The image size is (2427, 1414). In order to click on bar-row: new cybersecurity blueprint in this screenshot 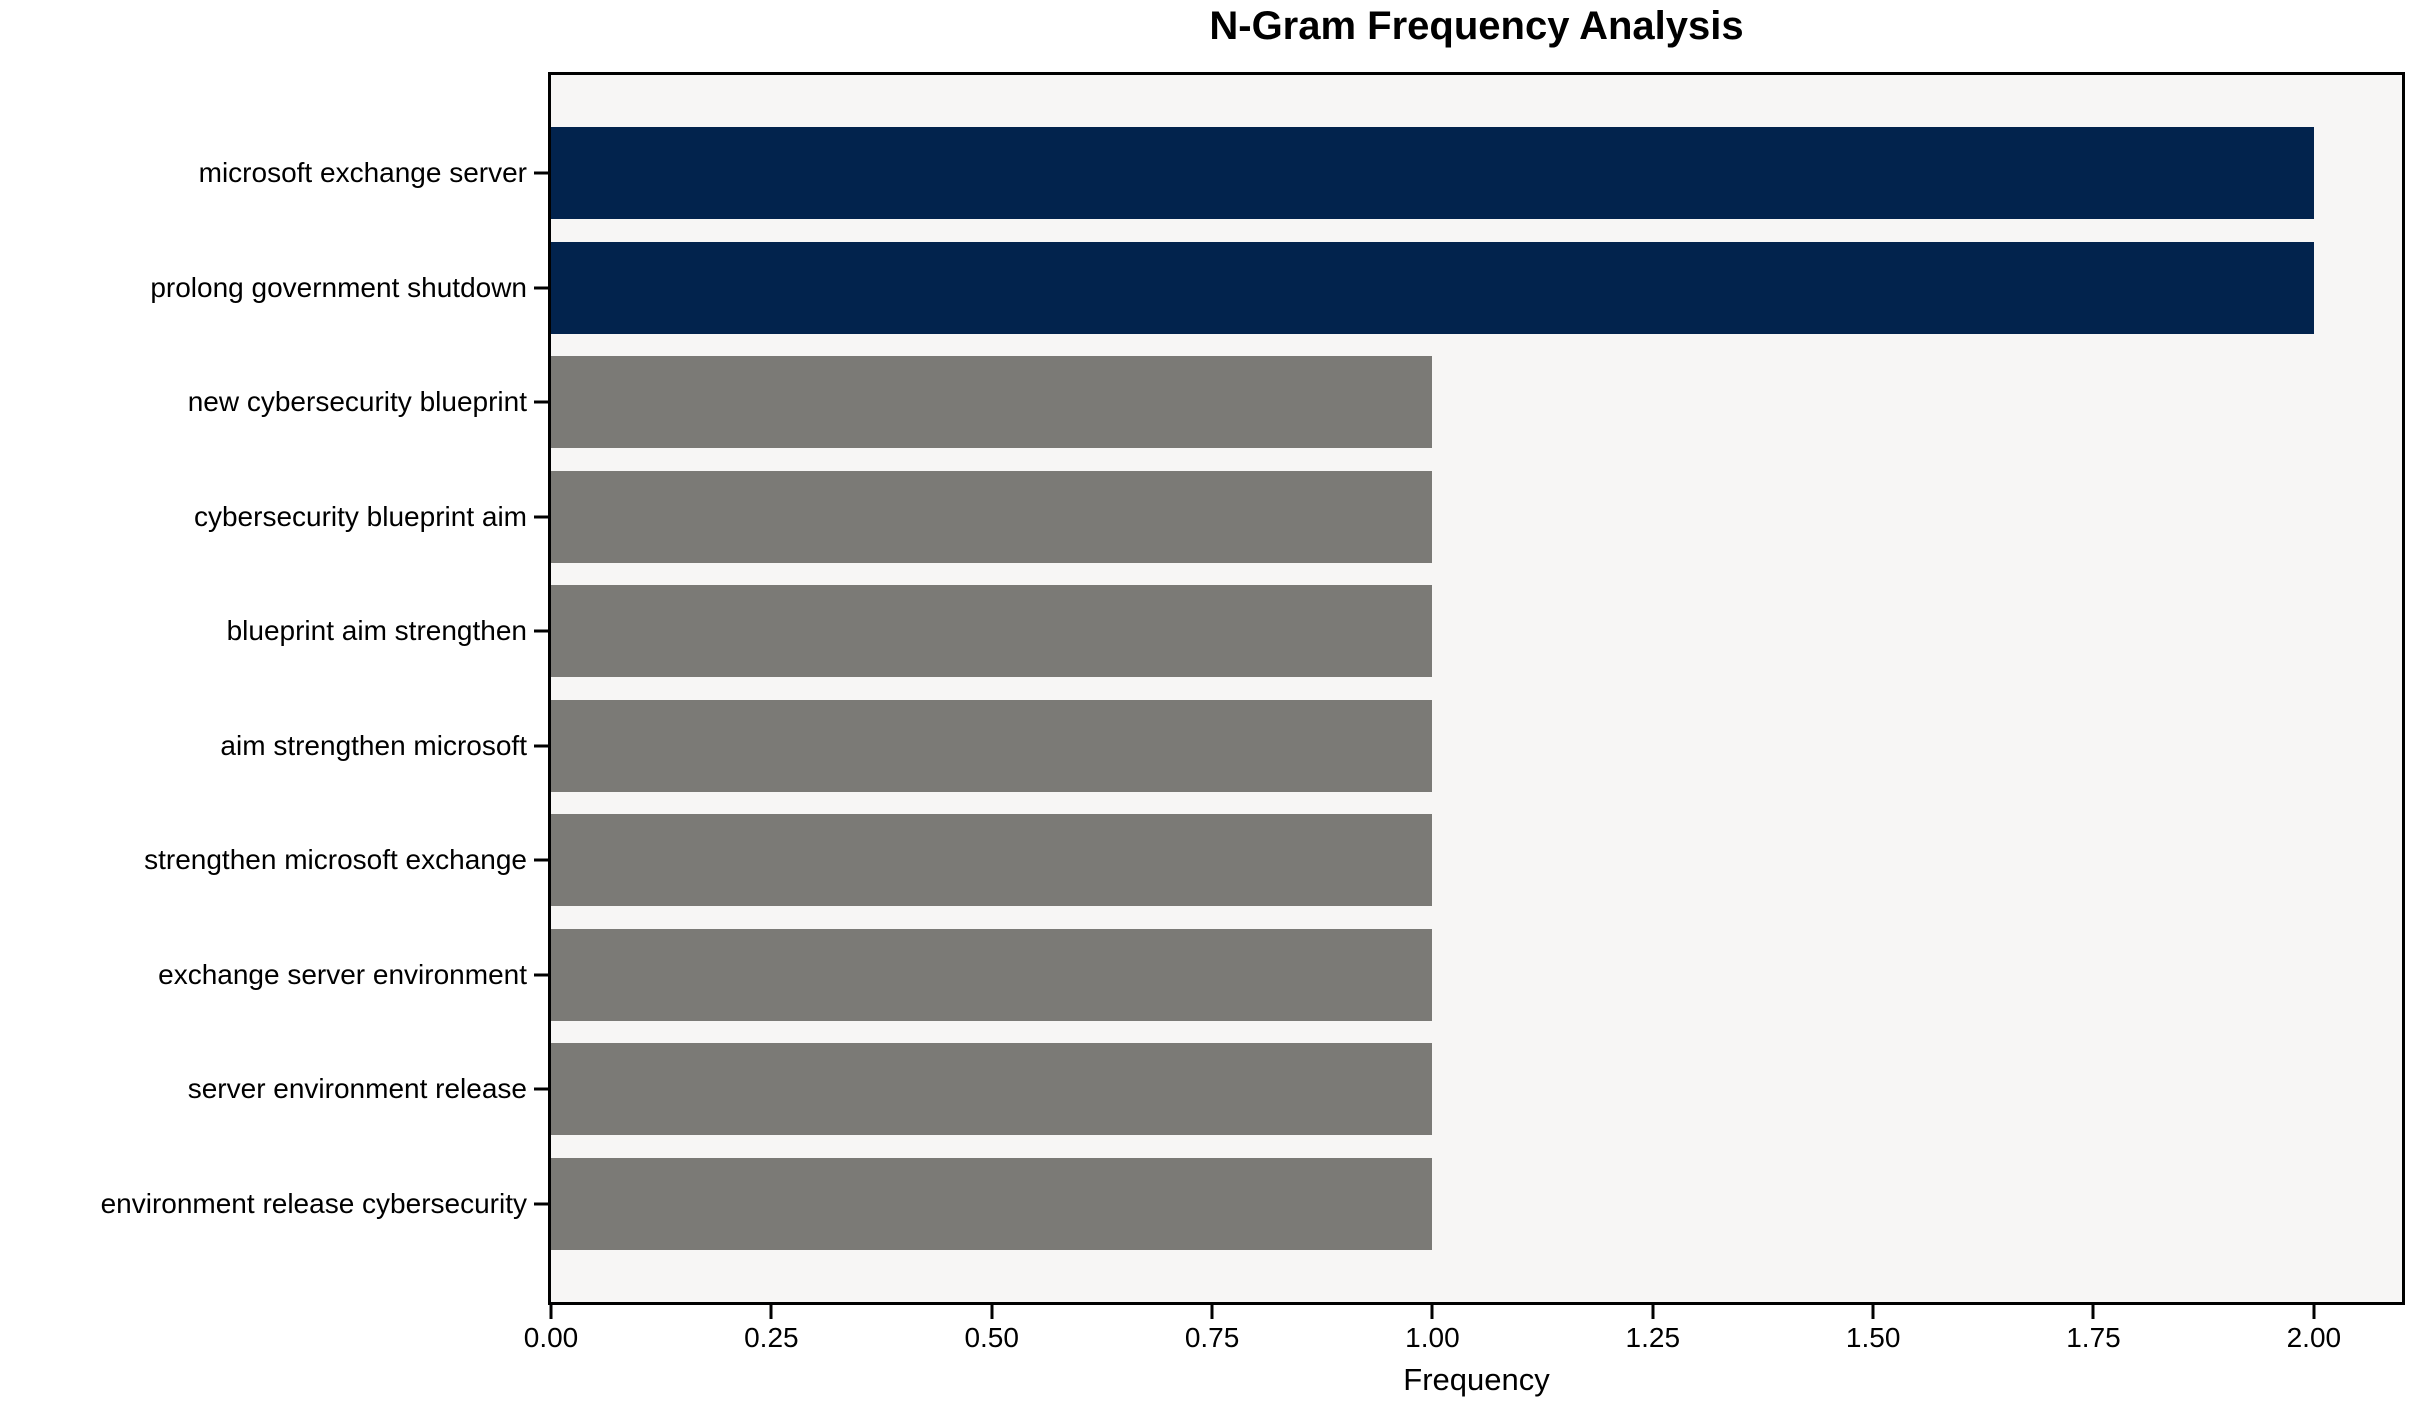, I will do `click(1295, 402)`.